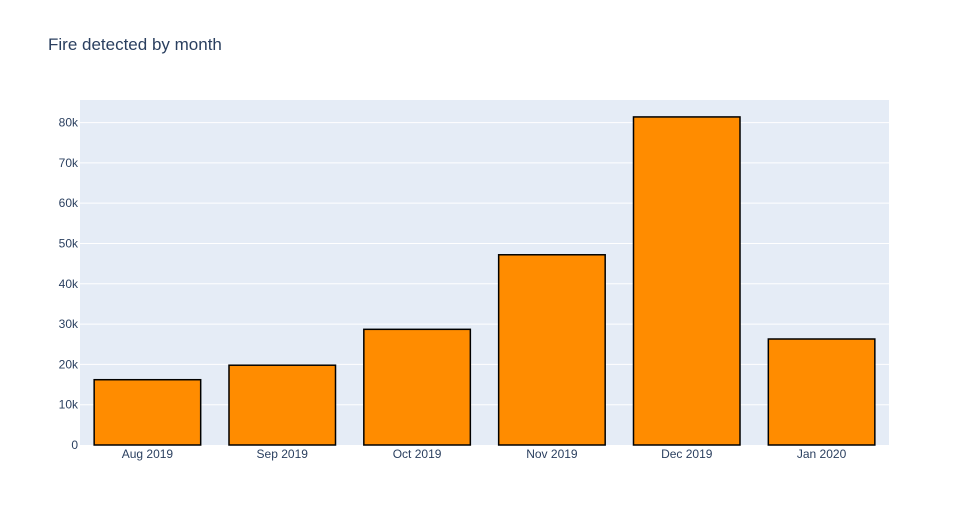  Describe the element at coordinates (417, 454) in the screenshot. I see `x-tick-label: Oct 2019` at that location.